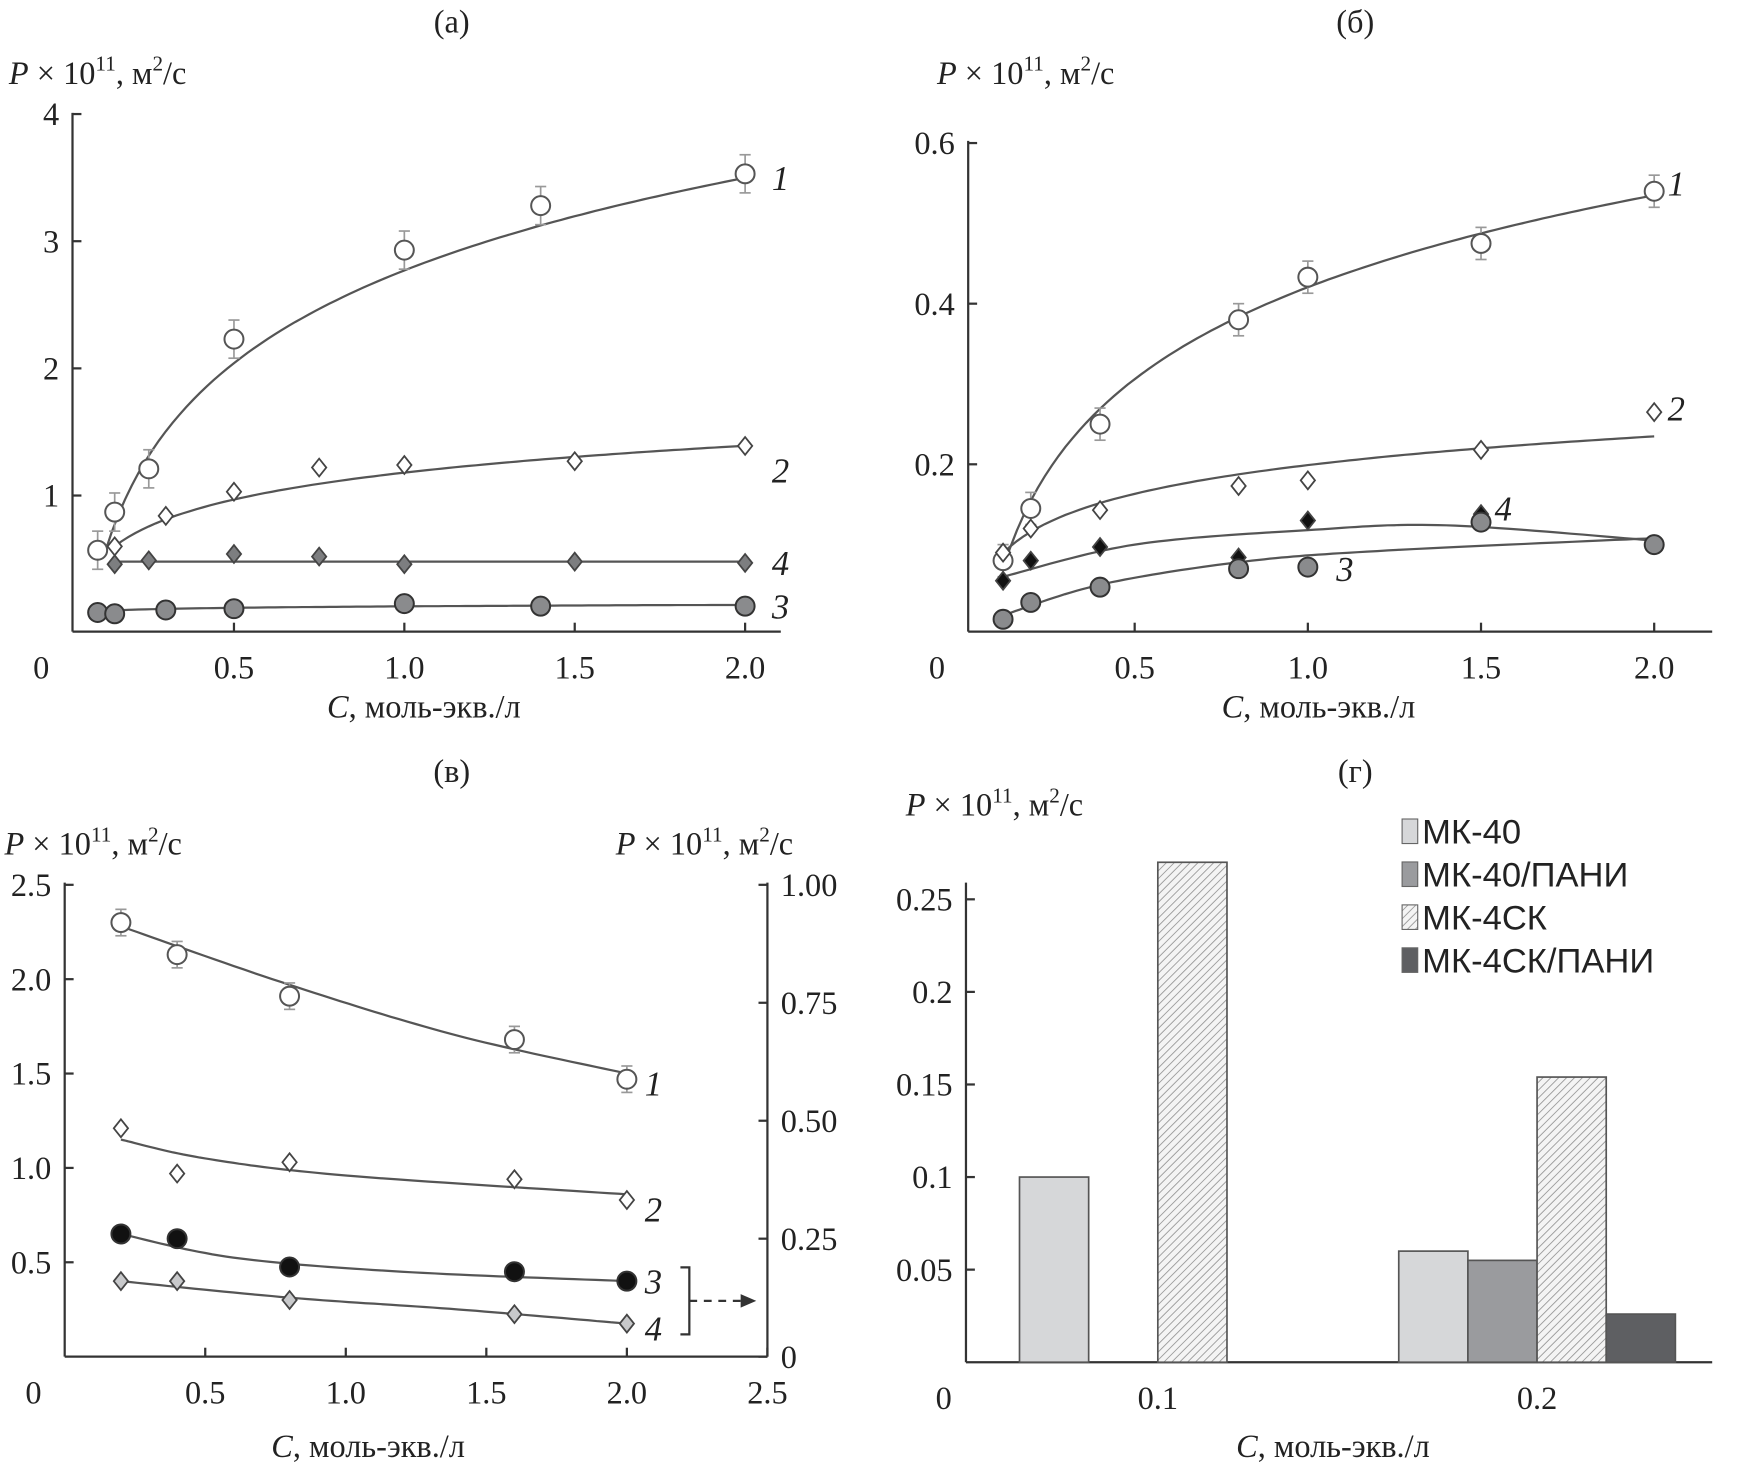 The width and height of the screenshot is (1749, 1464). Describe the element at coordinates (51, 114) in the screenshot. I see `y-tick-label: 4` at that location.